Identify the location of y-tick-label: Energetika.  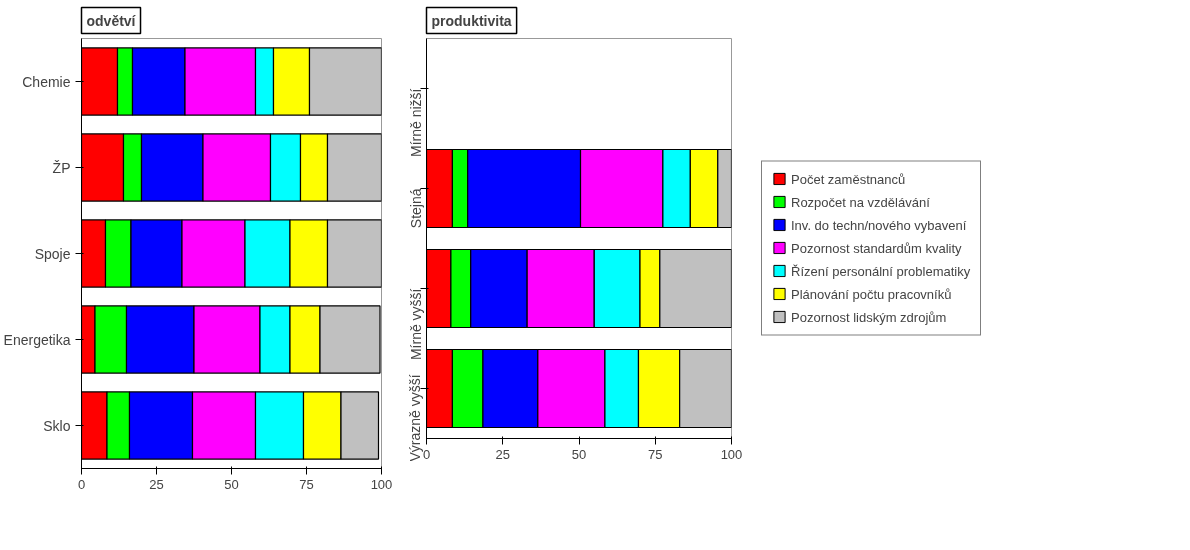
(37, 339).